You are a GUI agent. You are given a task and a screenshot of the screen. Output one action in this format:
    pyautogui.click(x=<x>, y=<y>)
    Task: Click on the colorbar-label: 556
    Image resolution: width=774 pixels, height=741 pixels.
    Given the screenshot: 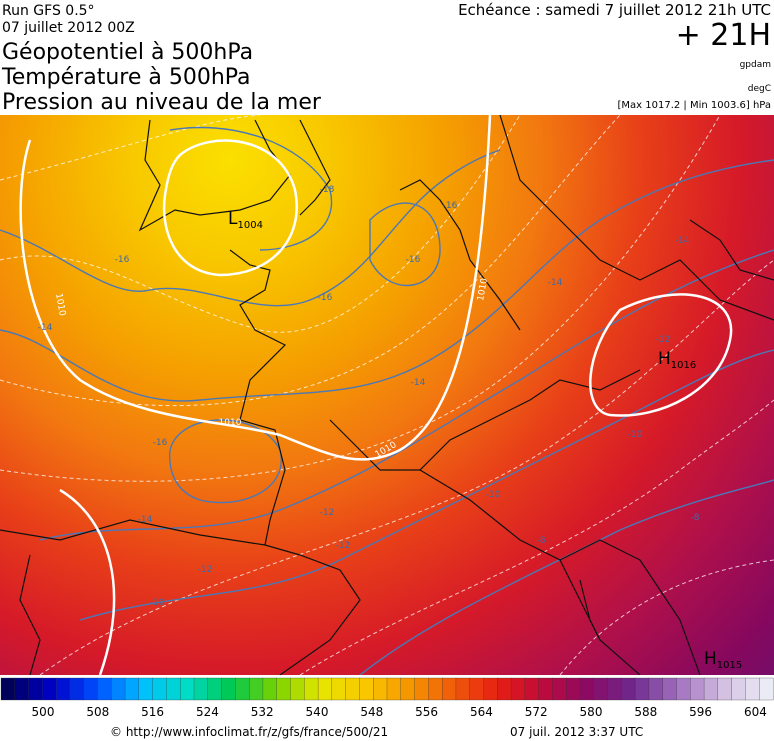 What is the action you would take?
    pyautogui.click(x=426, y=712)
    